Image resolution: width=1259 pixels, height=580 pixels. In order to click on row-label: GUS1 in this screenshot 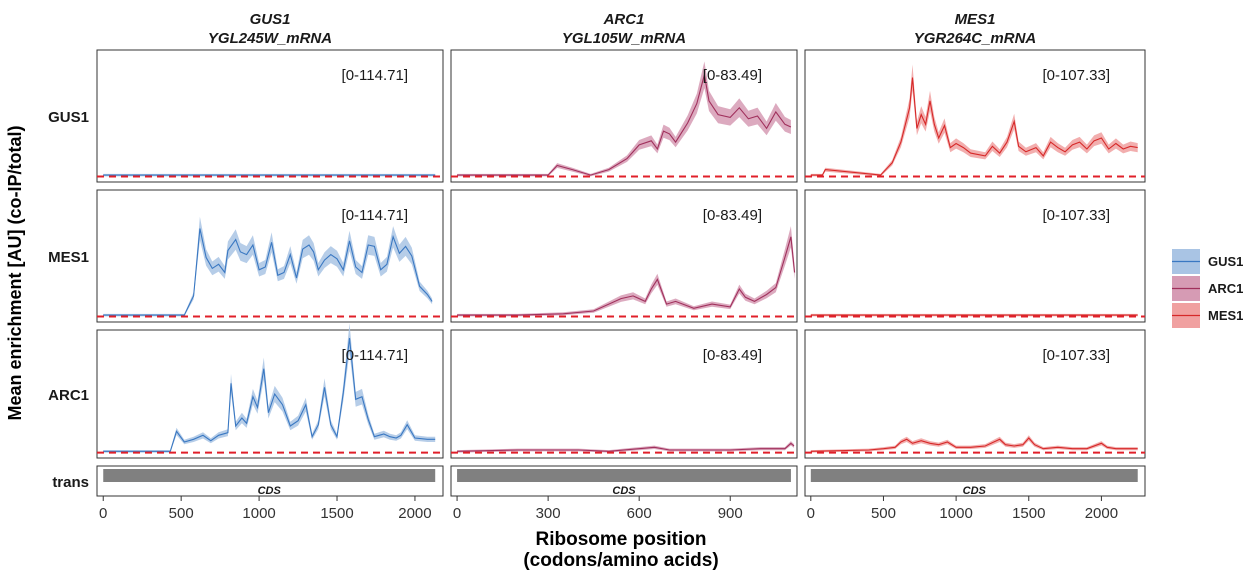, I will do `click(68, 117)`.